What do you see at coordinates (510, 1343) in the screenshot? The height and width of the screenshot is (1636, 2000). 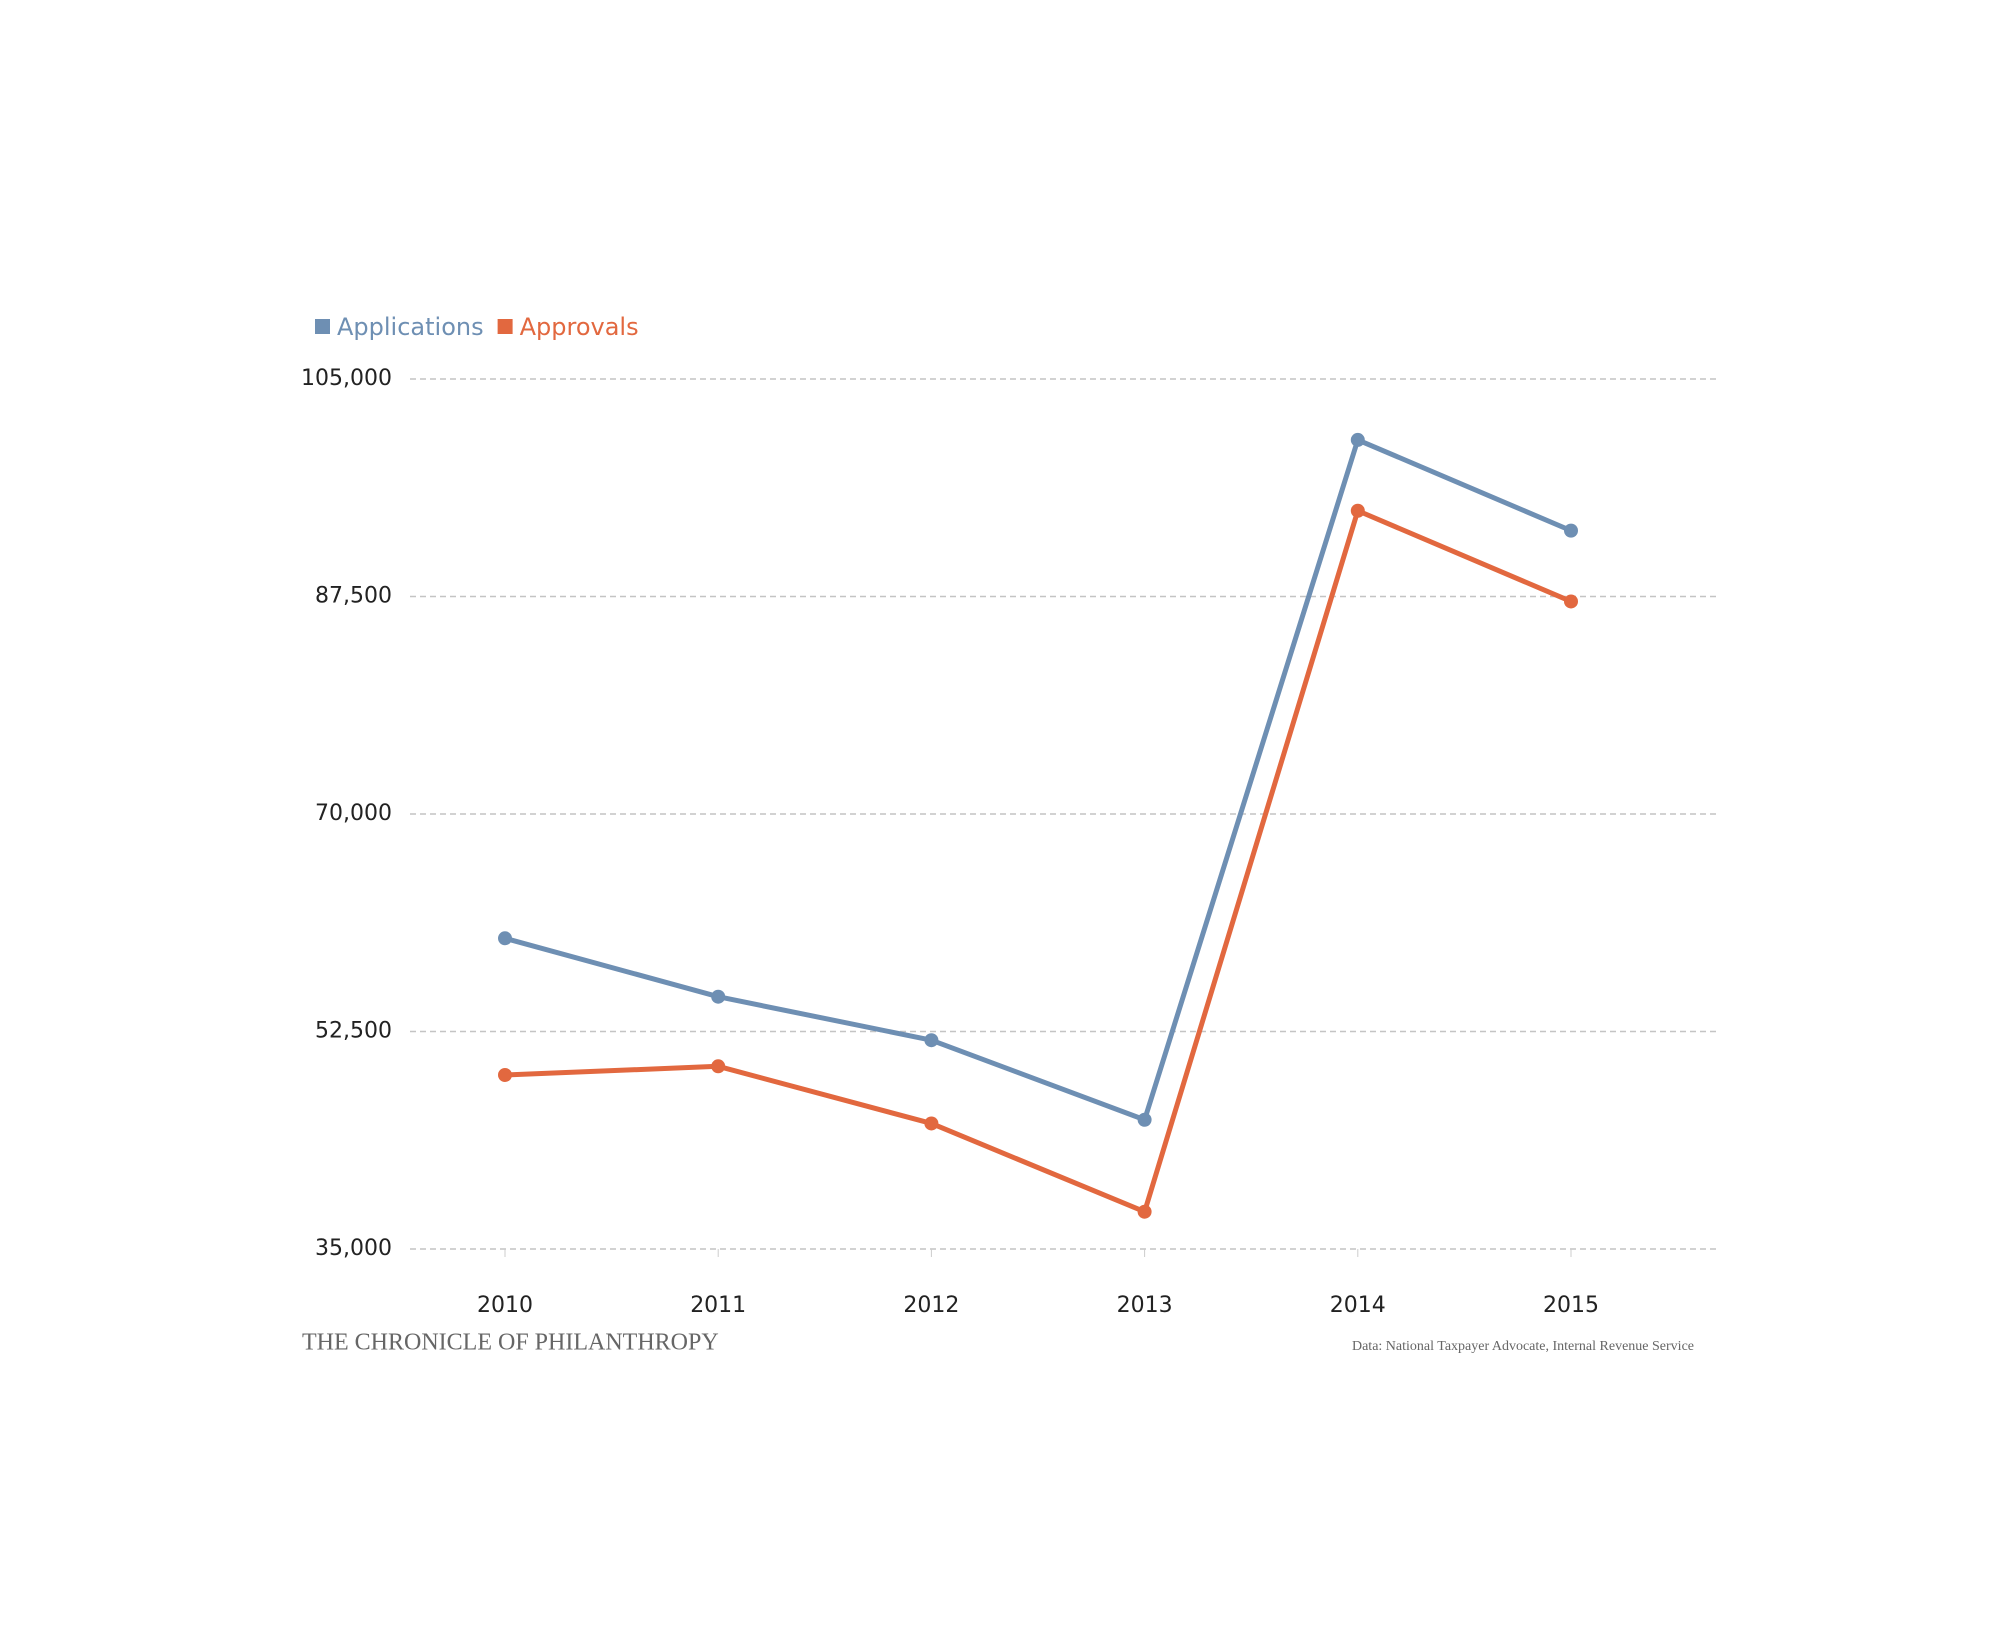 I see `credit: THE CHRONICLE OF PHILANTHROPY` at bounding box center [510, 1343].